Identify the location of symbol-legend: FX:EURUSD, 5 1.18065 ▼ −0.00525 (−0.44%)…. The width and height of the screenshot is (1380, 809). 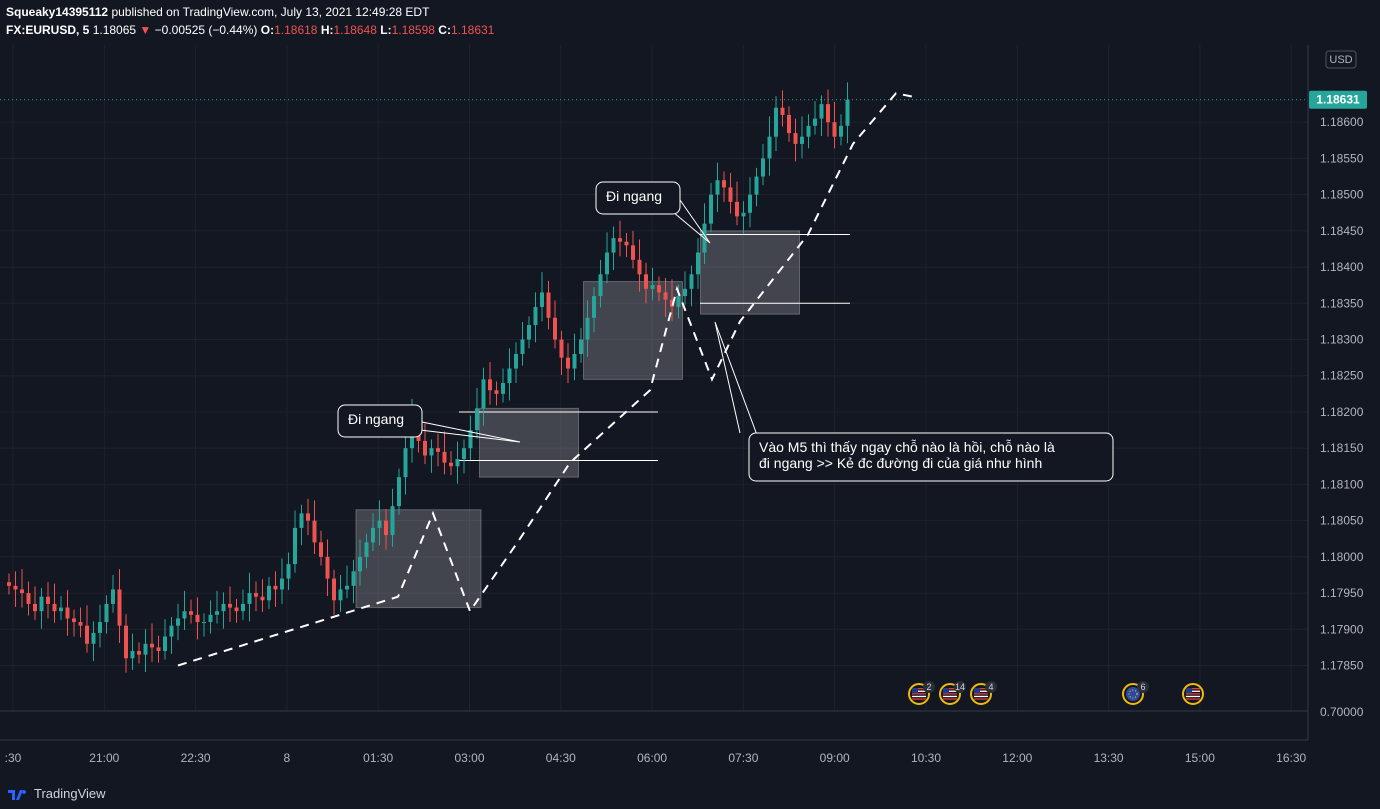
(250, 30).